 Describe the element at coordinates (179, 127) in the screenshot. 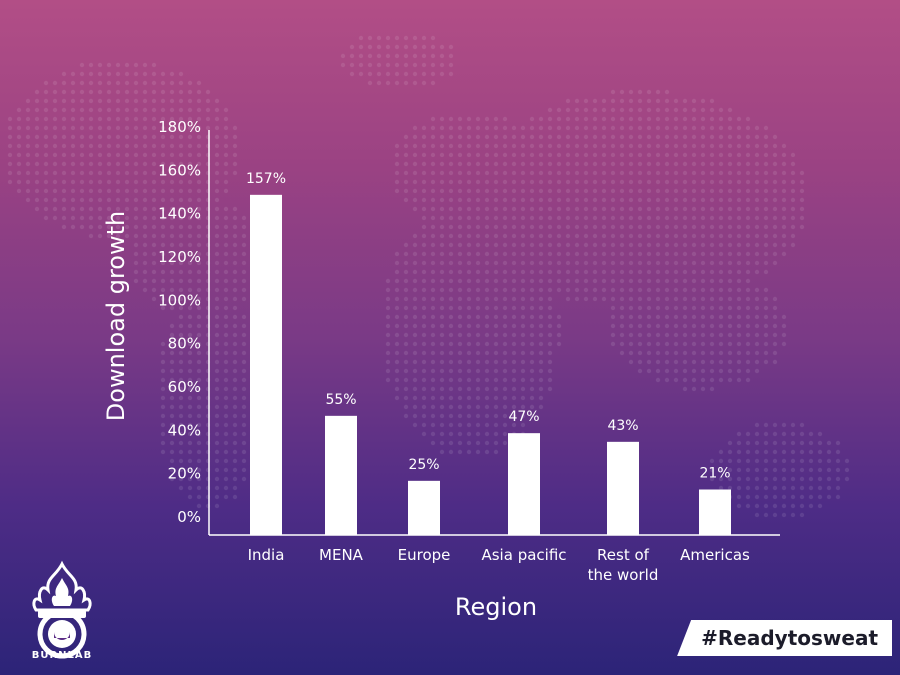

I see `y-tick-label: 180%` at that location.